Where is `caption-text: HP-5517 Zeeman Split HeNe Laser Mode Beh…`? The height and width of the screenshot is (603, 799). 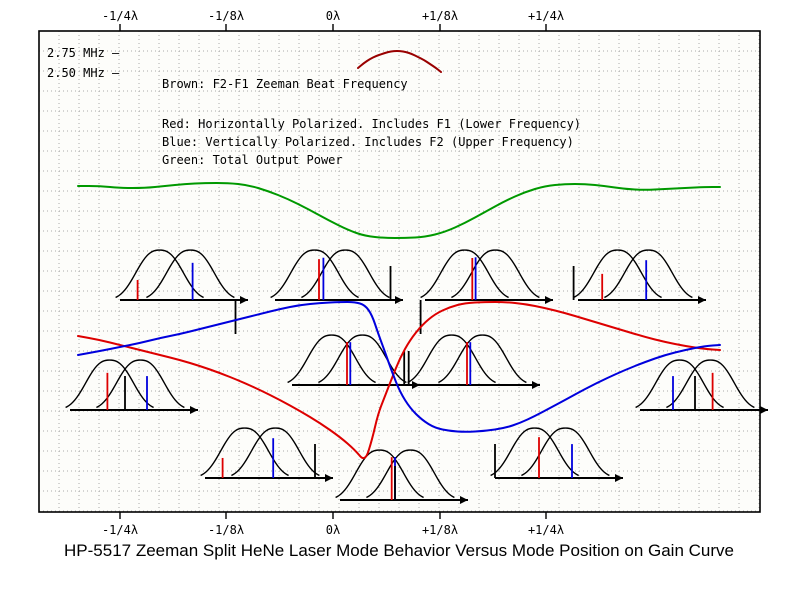 caption-text: HP-5517 Zeeman Split HeNe Laser Mode Beh… is located at coordinates (399, 550).